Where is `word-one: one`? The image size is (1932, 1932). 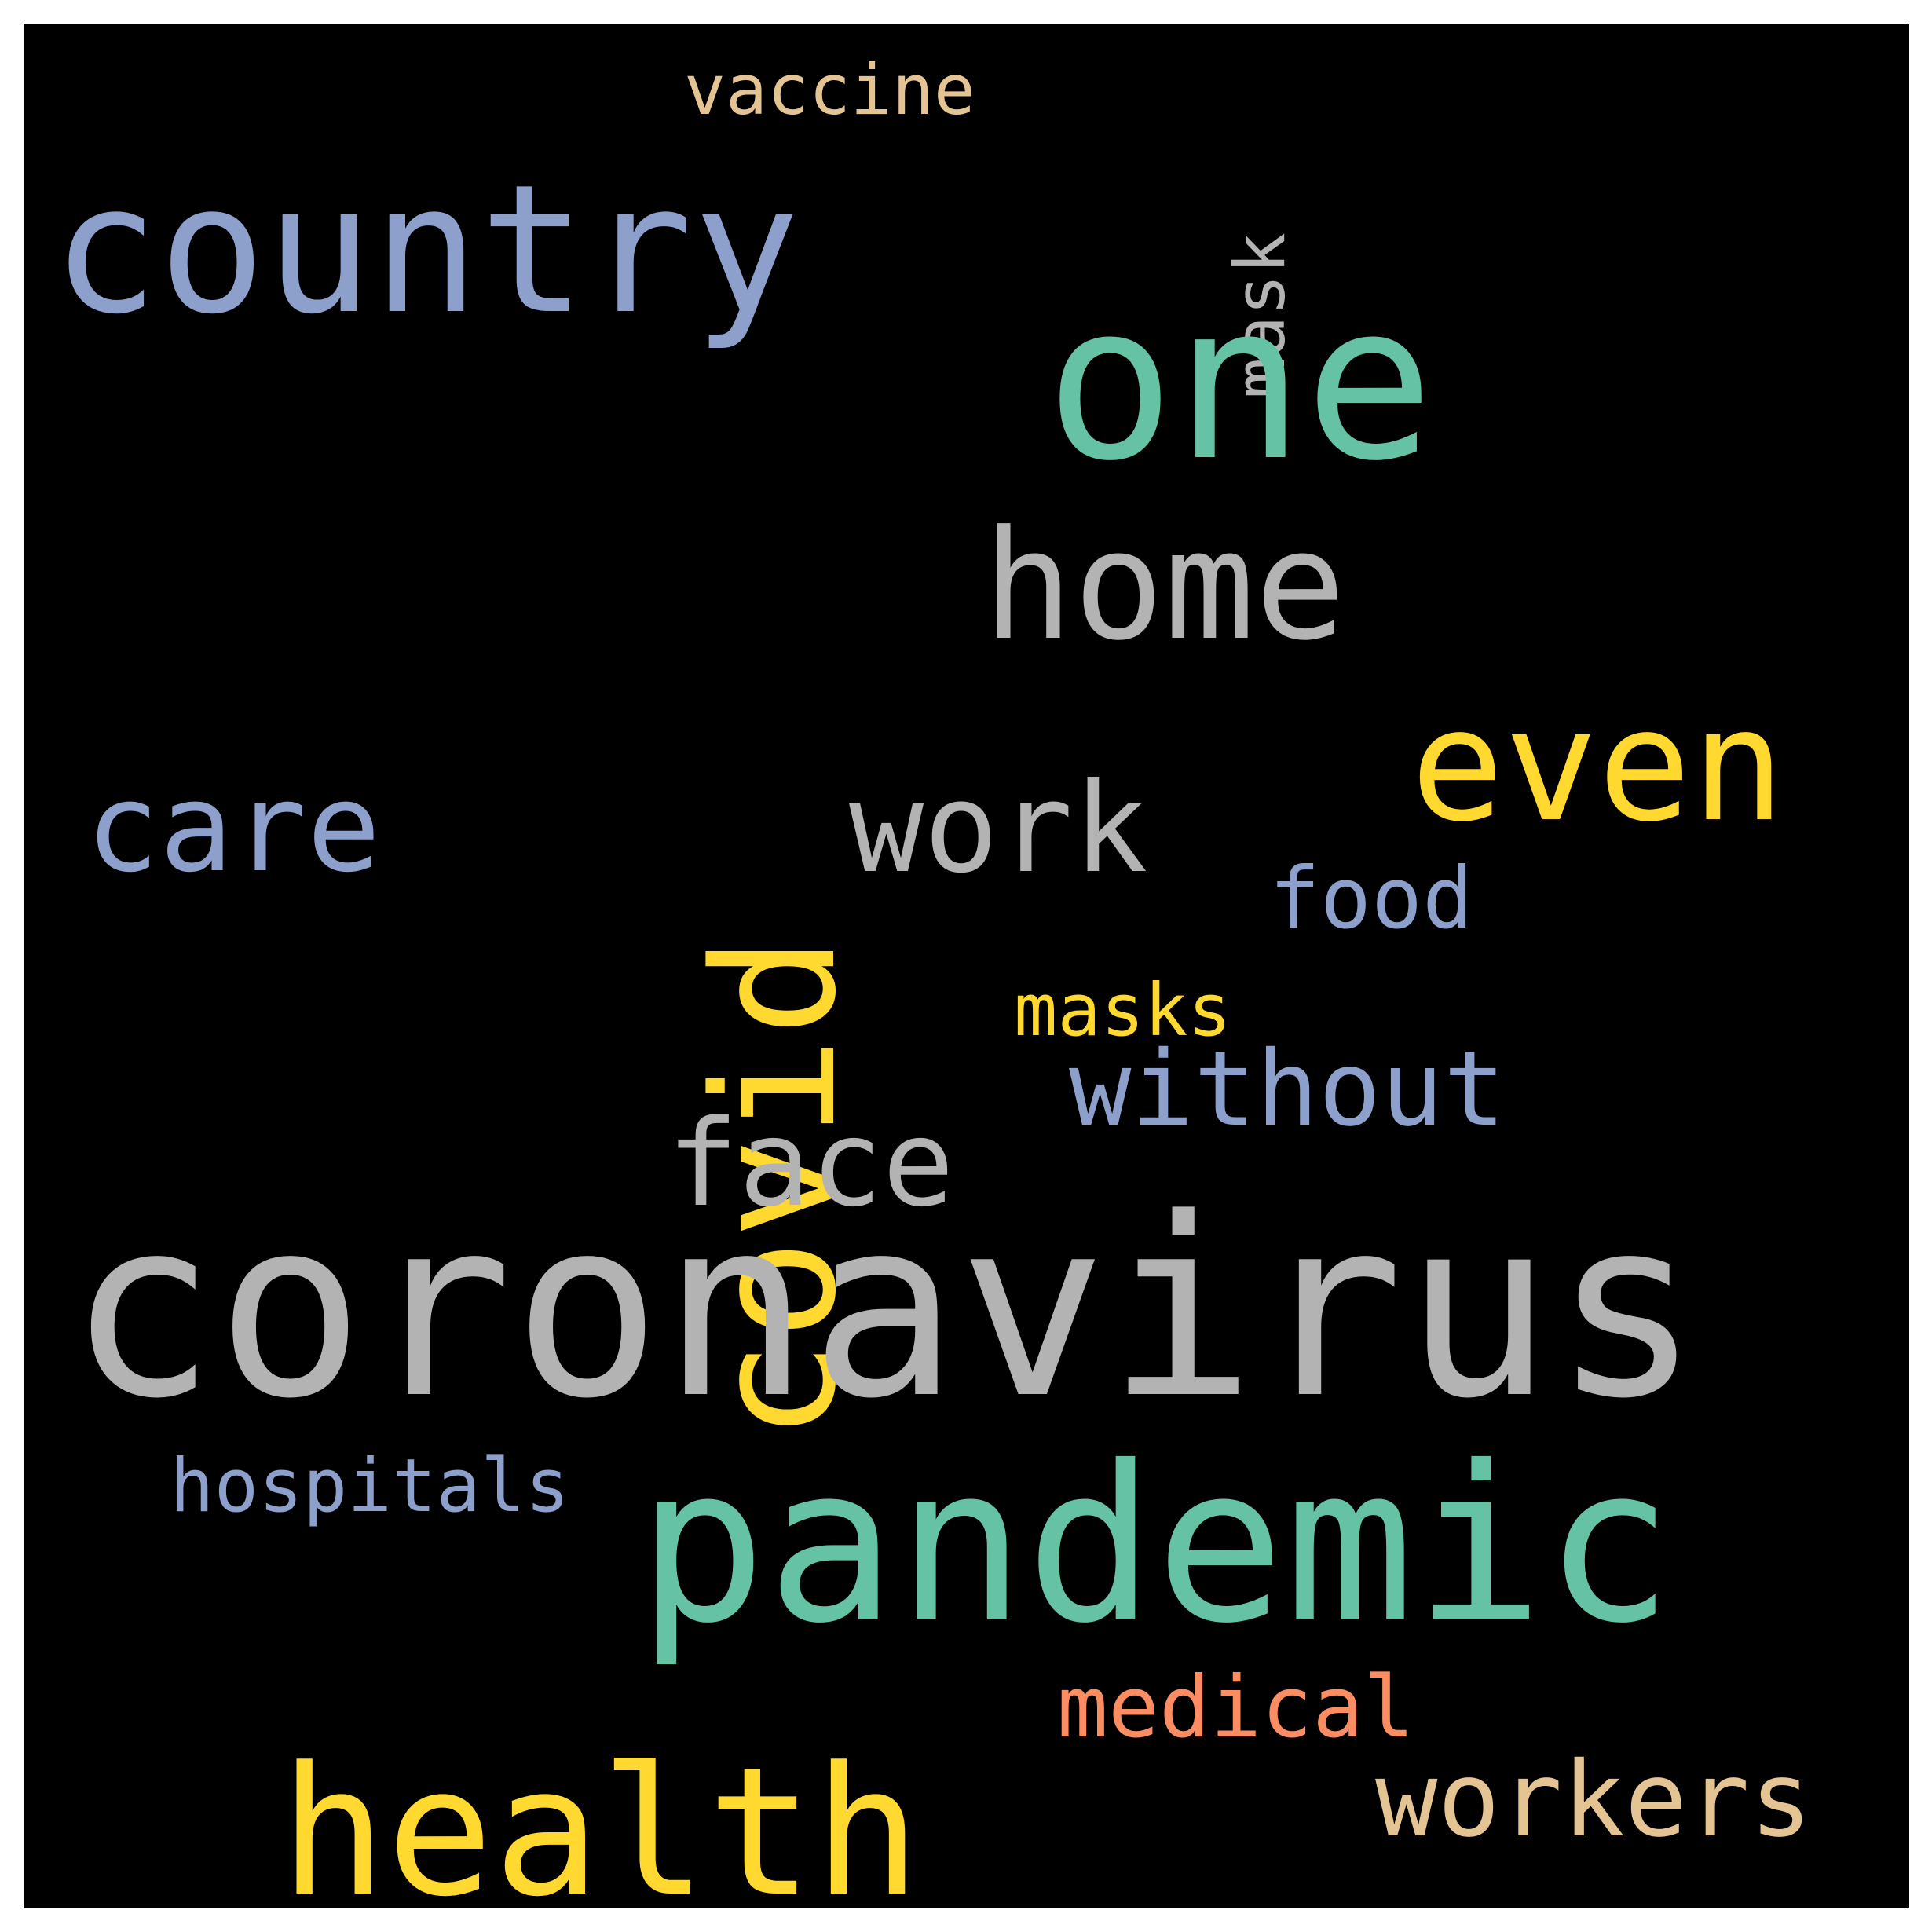 word-one: one is located at coordinates (1240, 383).